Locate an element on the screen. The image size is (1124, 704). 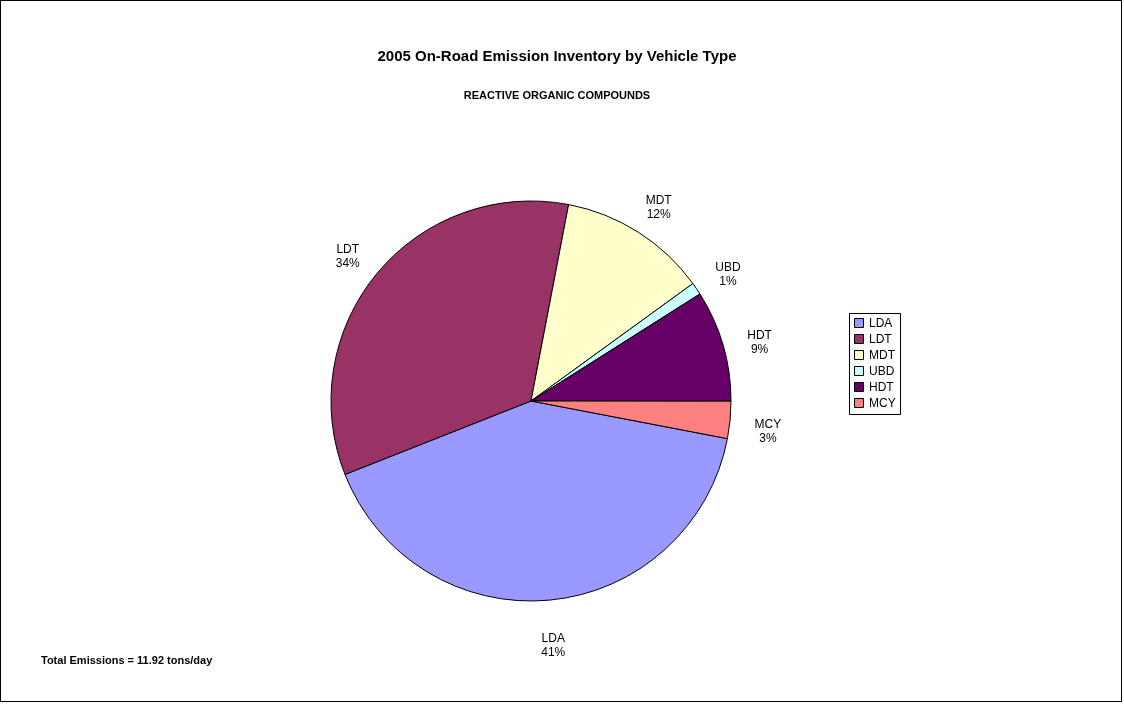
legend-label: UBD is located at coordinates (882, 371).